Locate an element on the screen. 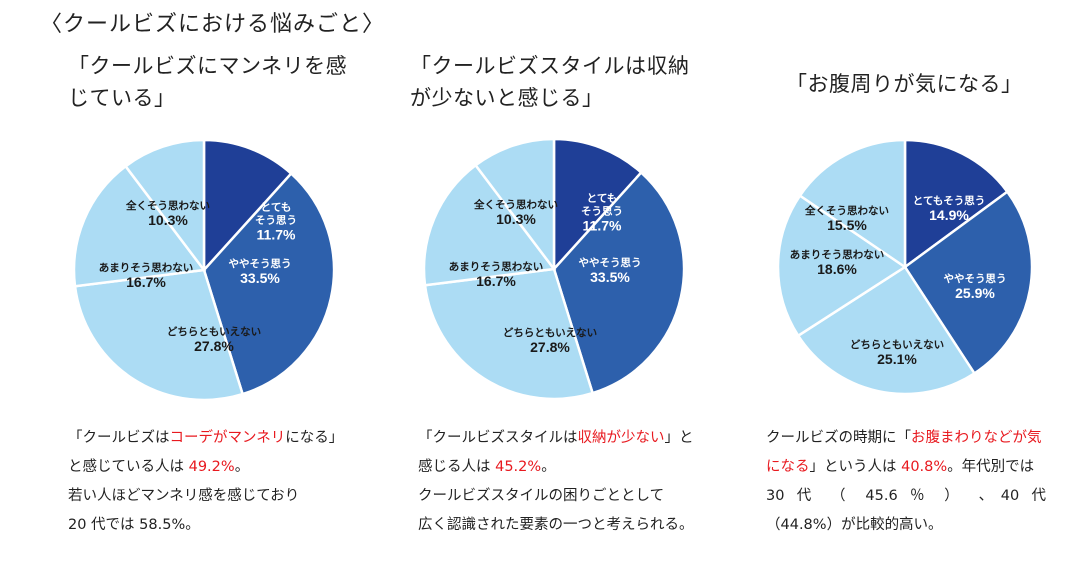 The height and width of the screenshot is (561, 1087). caption-line: 20 代では 58.5%。 is located at coordinates (134, 525).